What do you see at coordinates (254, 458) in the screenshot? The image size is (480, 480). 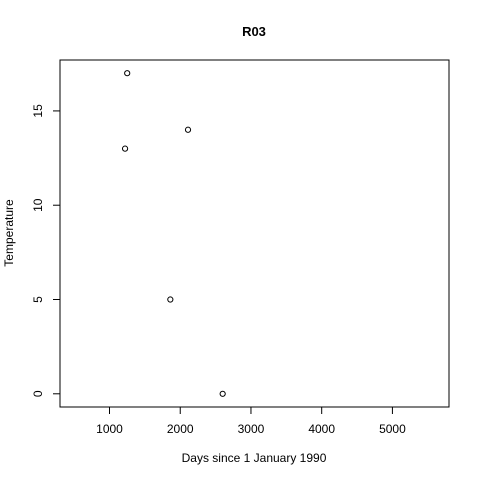 I see `x-axis-label: Days since 1 January 1990` at bounding box center [254, 458].